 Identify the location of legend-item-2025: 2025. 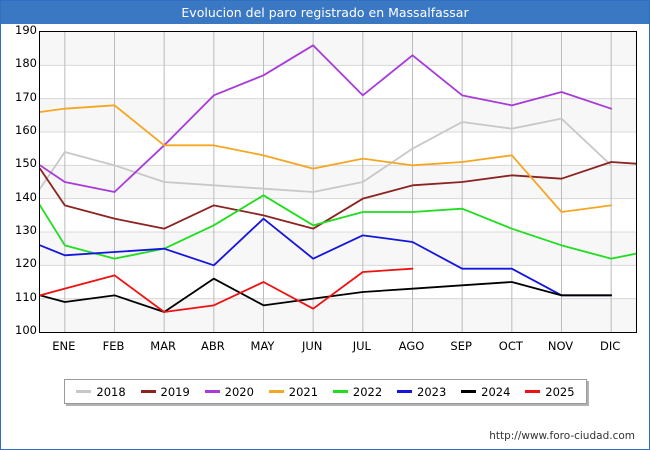
(550, 391).